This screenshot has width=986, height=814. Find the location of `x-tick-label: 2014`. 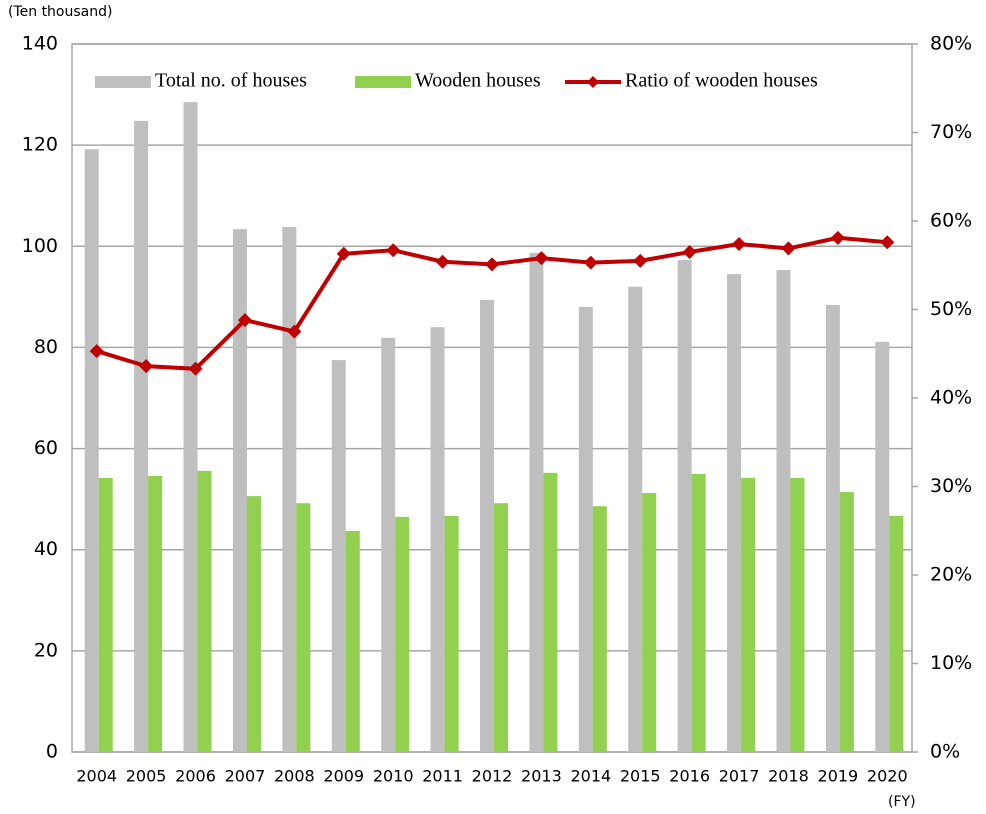

x-tick-label: 2014 is located at coordinates (590, 776).